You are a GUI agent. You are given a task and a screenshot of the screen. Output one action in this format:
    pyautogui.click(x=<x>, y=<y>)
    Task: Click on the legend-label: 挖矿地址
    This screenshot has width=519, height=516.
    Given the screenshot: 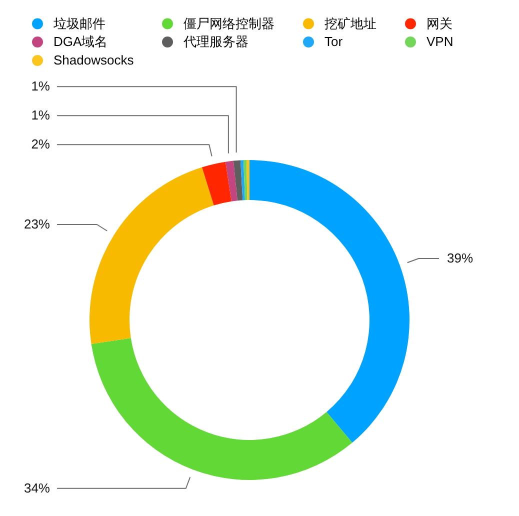 What is the action you would take?
    pyautogui.click(x=350, y=23)
    